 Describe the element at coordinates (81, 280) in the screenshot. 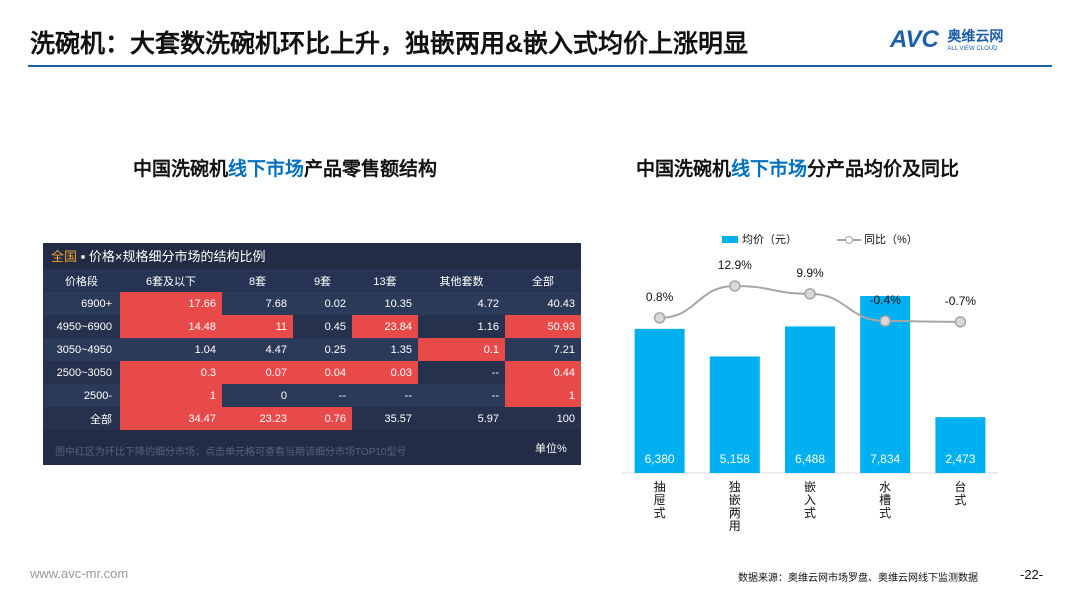

I see `column-header: 价格段` at that location.